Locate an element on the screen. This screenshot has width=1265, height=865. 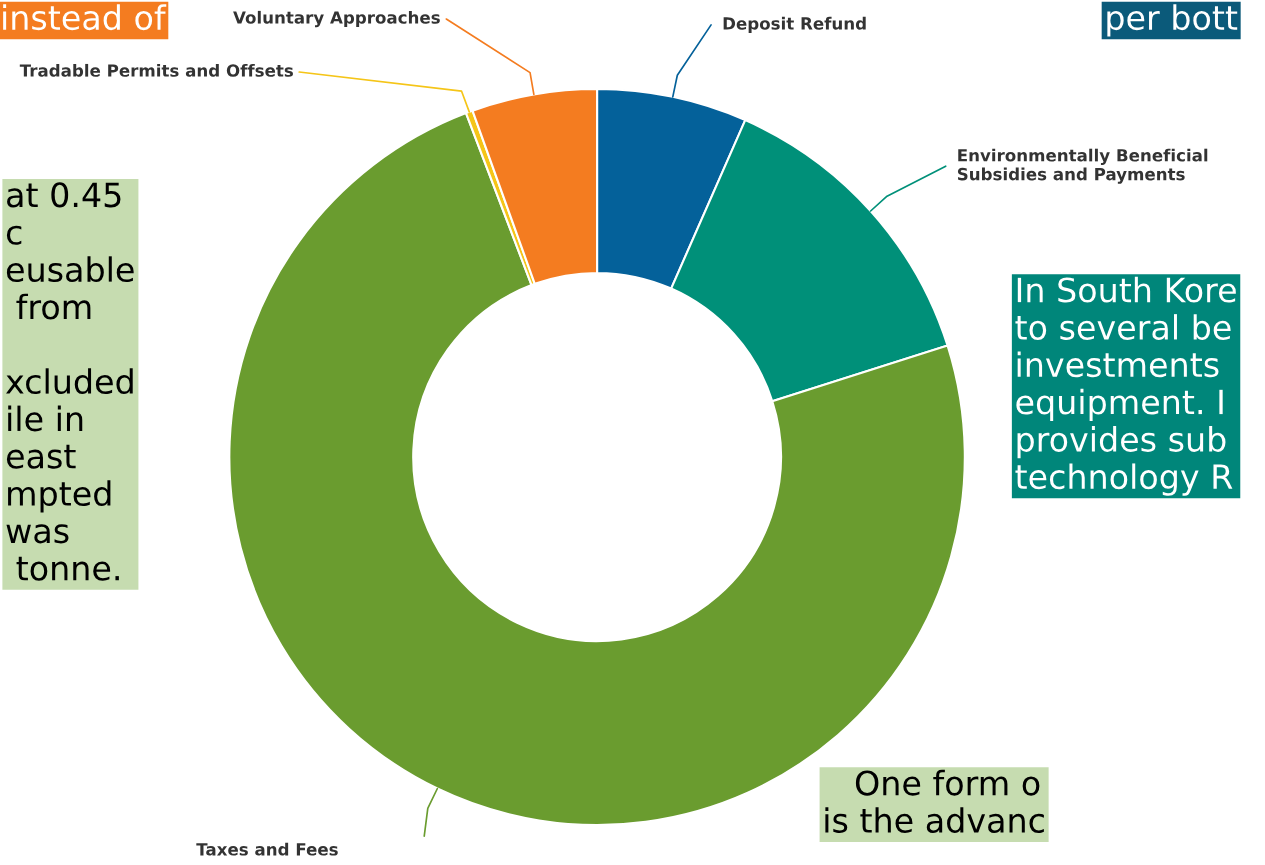
text: In South Kore to several be investments equipment. I provides sub technology R is located at coordinates (1125, 386).